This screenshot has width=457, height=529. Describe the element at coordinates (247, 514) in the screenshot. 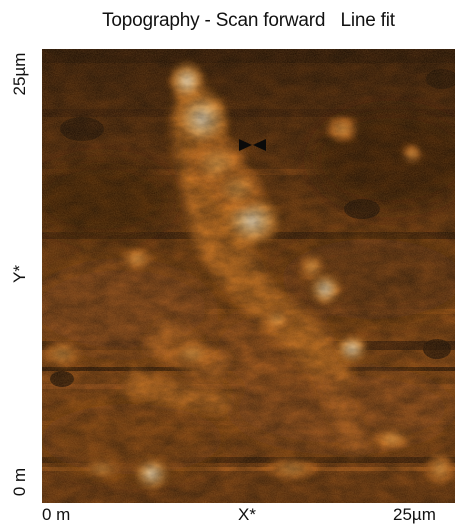

I see `x-axis-label: X*` at that location.